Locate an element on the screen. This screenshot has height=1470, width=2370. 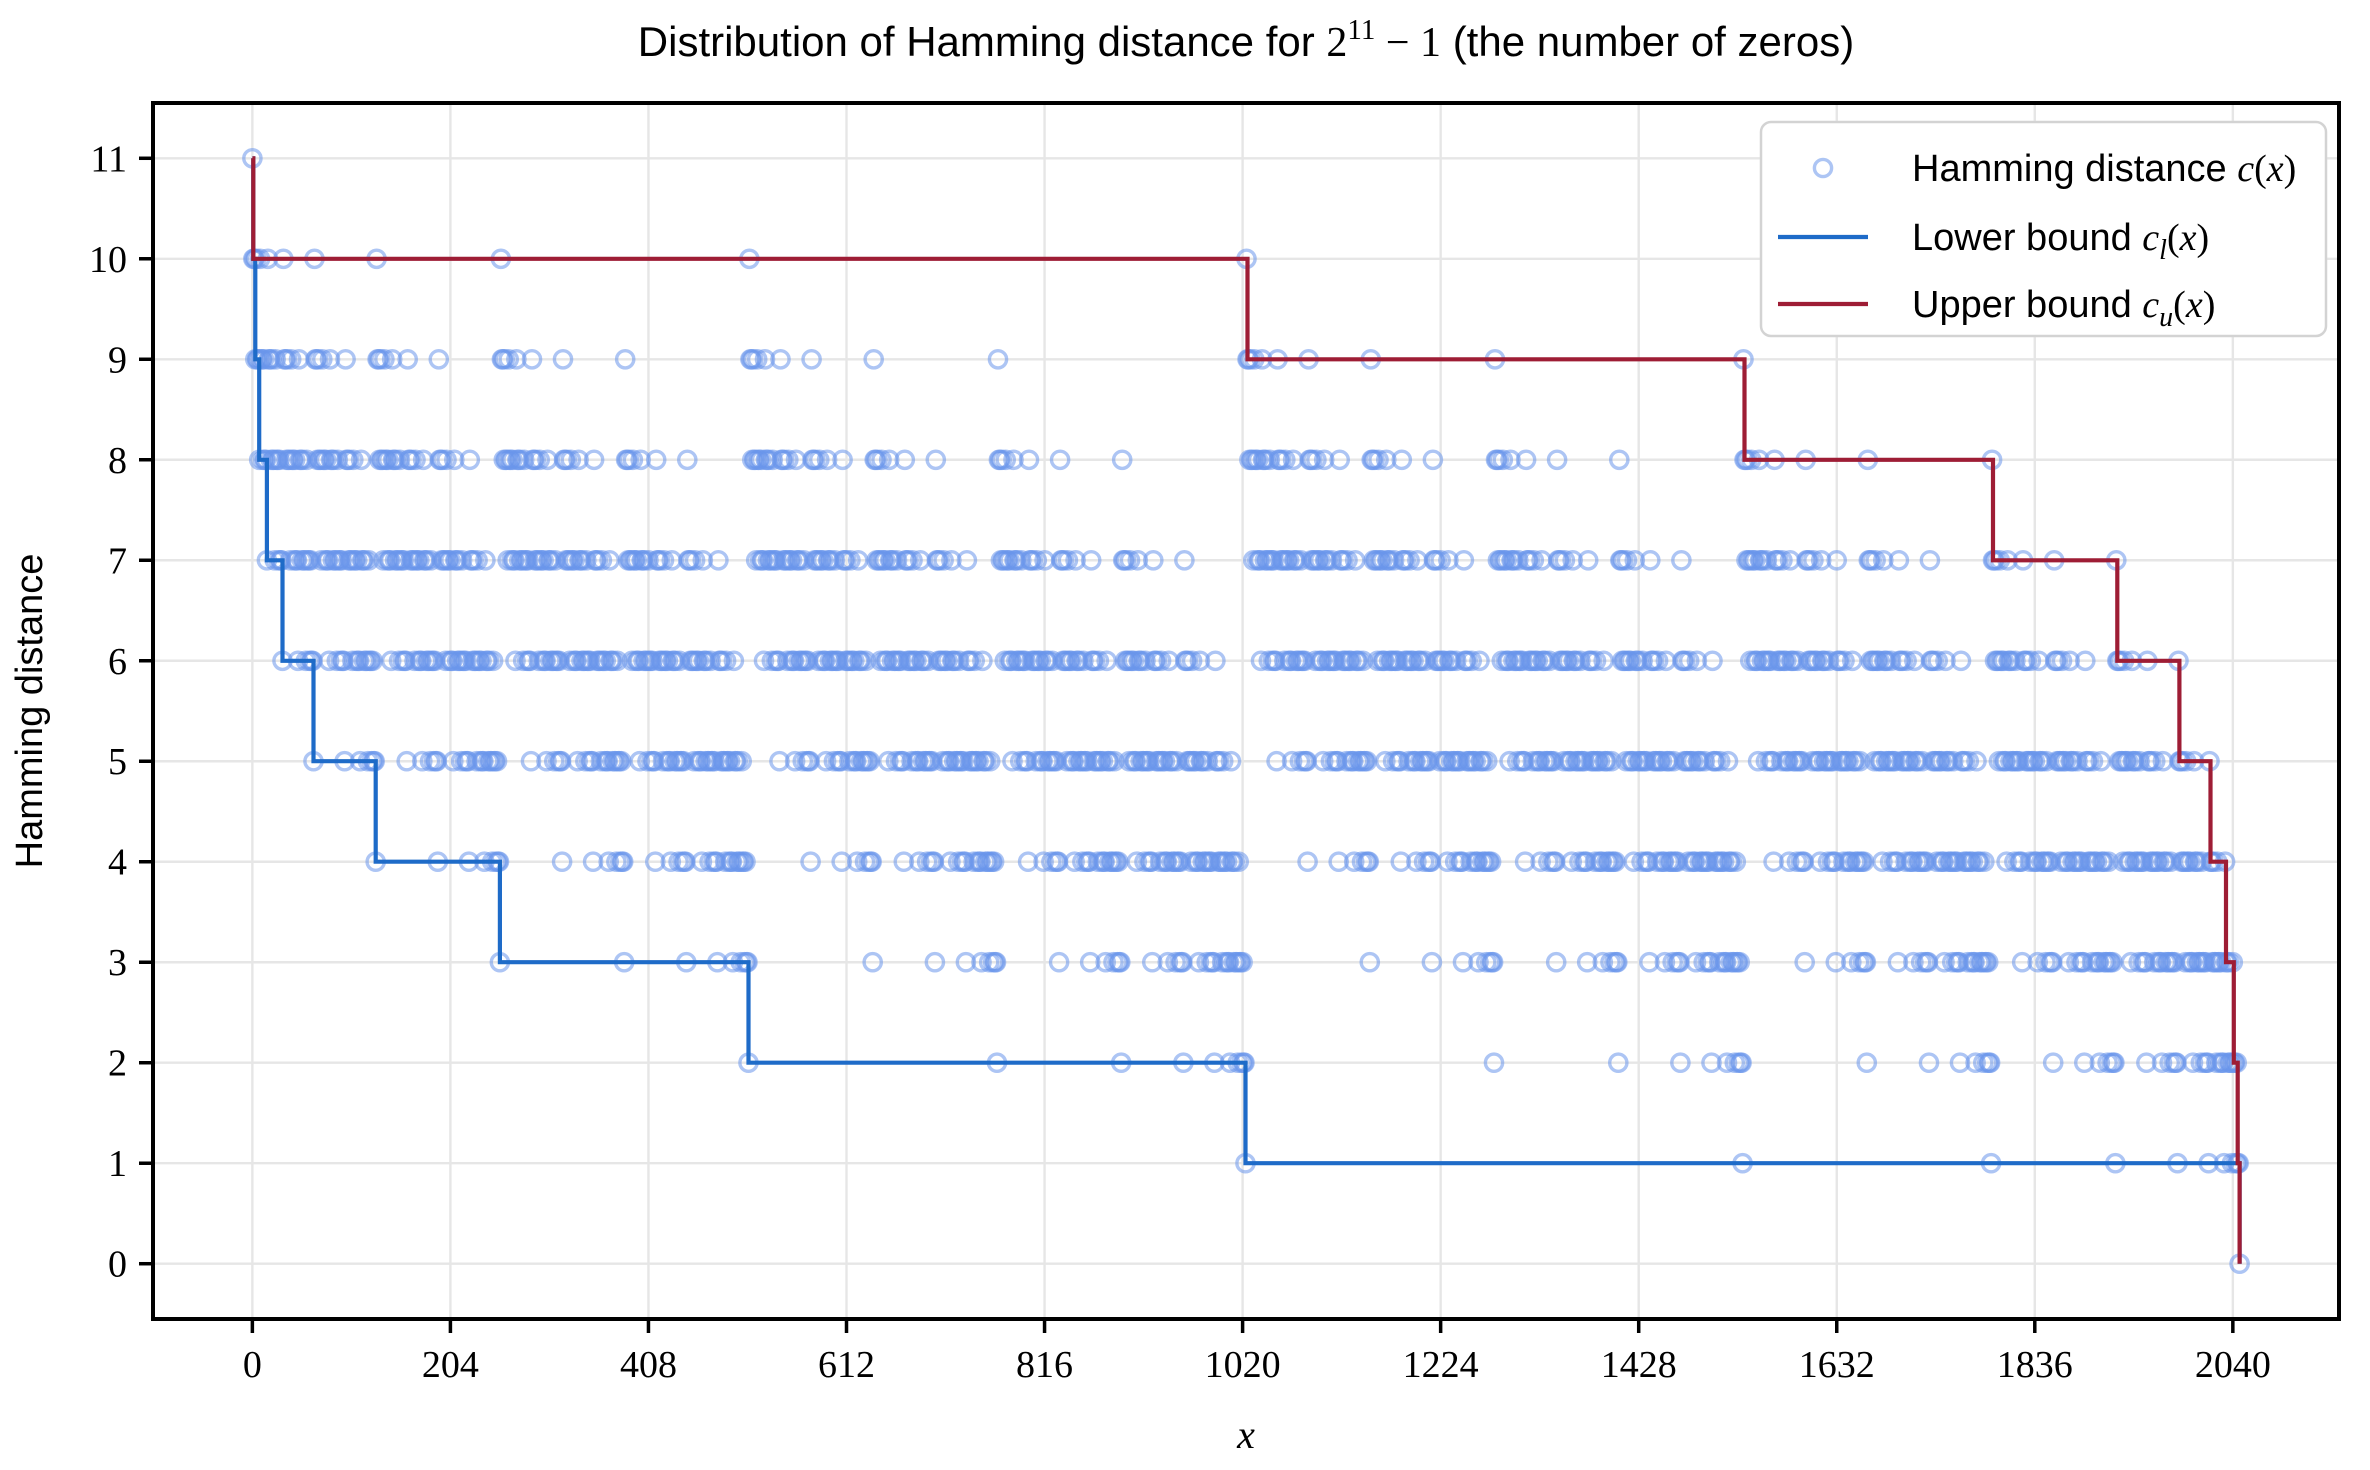
y-tick-label: 2 is located at coordinates (117, 1064).